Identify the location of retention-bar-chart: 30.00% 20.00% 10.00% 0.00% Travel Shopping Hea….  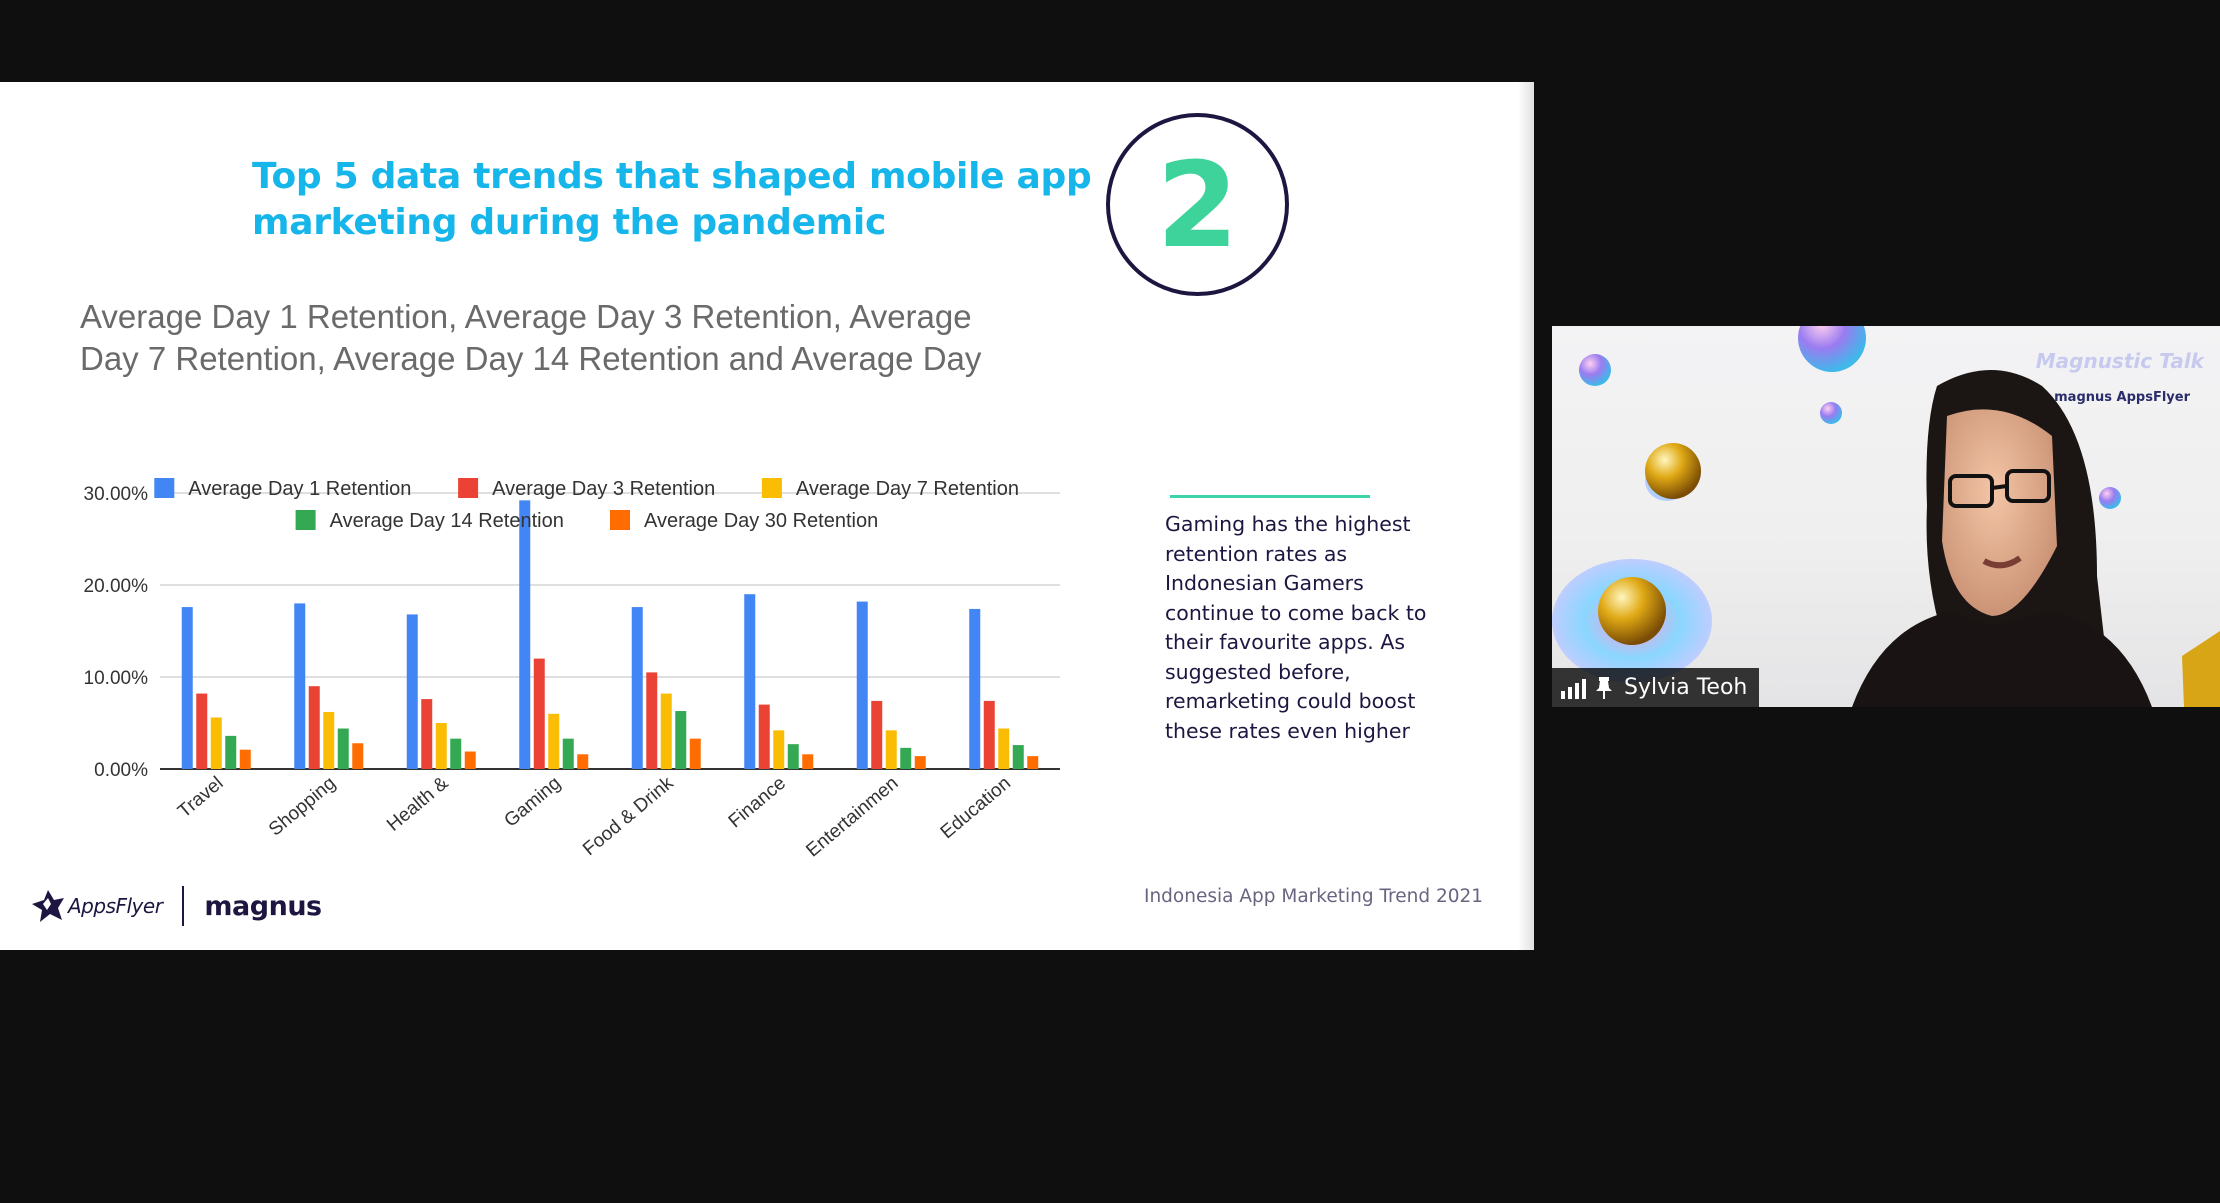
(572, 670).